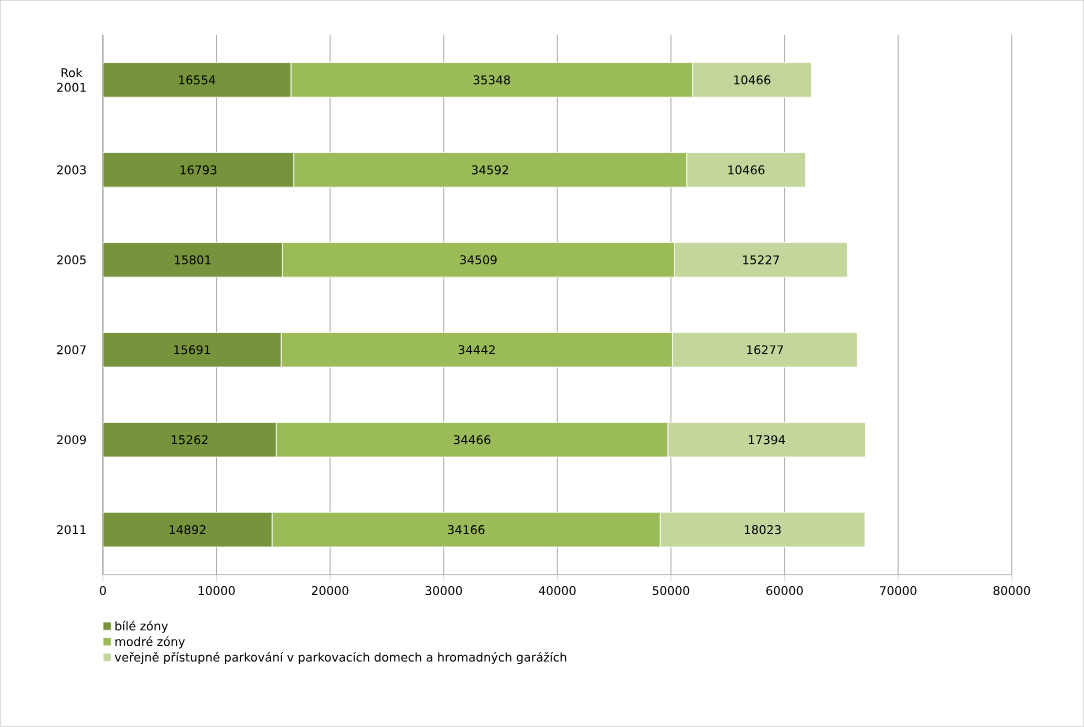  What do you see at coordinates (478, 260) in the screenshot?
I see `data-label: 34509` at bounding box center [478, 260].